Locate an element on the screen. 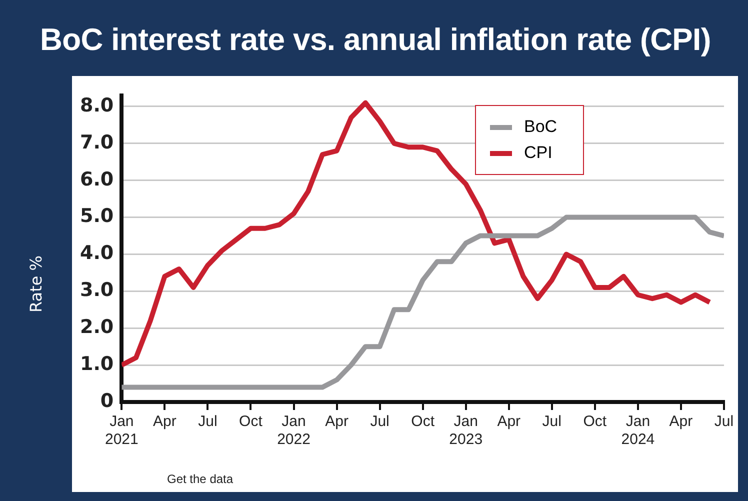 The width and height of the screenshot is (748, 501). x-tick-label: Jan 2024 is located at coordinates (638, 430).